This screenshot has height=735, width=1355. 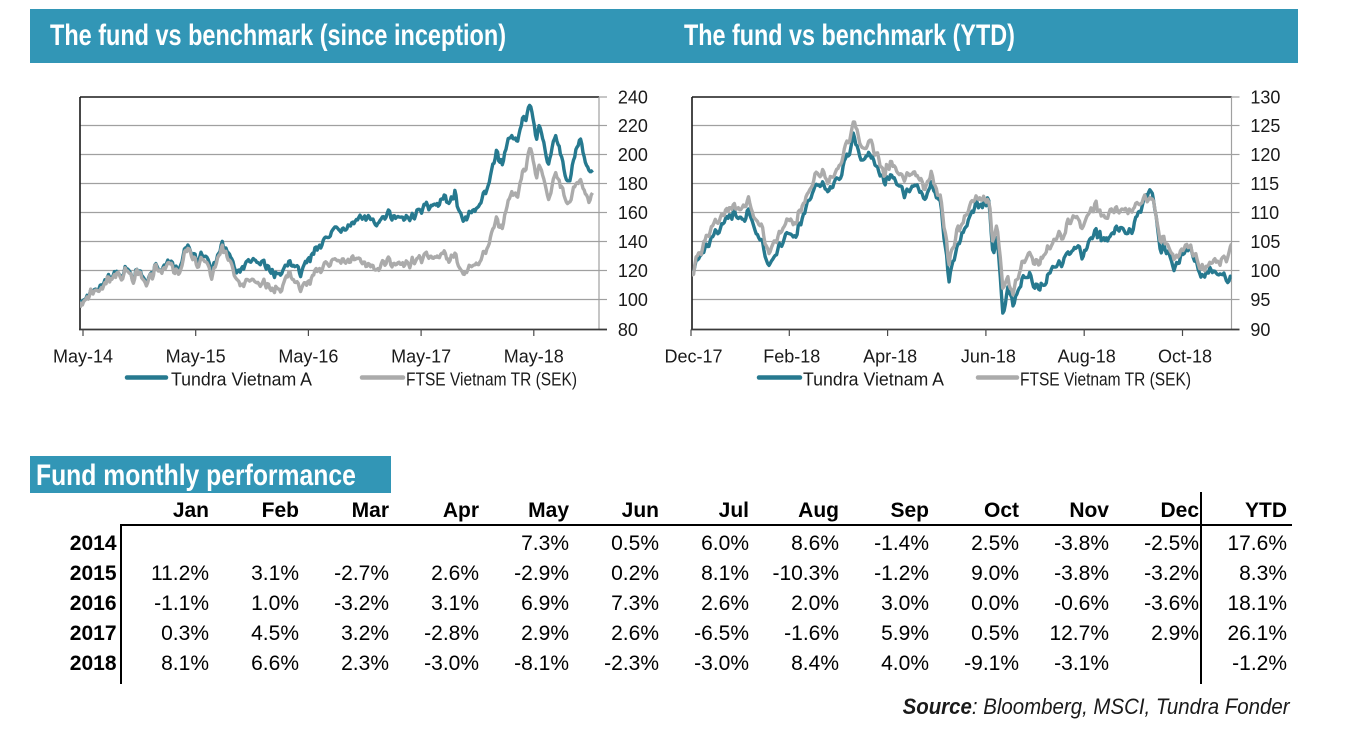 What do you see at coordinates (1265, 98) in the screenshot?
I see `svg-text: 130` at bounding box center [1265, 98].